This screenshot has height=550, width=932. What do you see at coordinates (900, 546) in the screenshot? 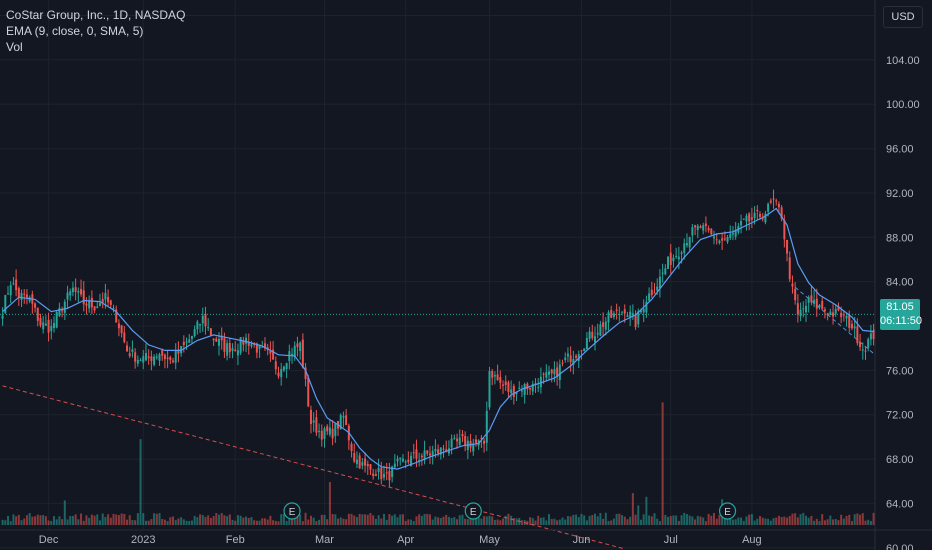
I see `price-tick-label: 60.00` at bounding box center [900, 546].